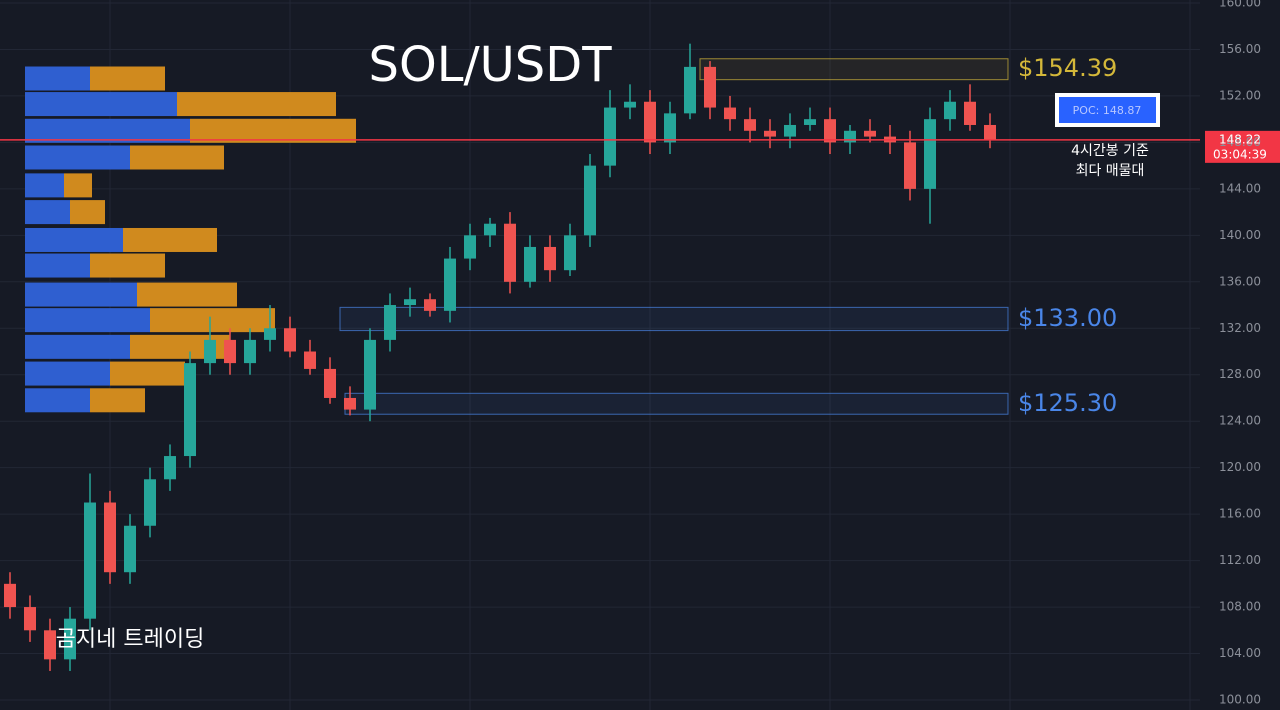 The height and width of the screenshot is (710, 1280). I want to click on price-tag-countdown: 03:04:39, so click(1240, 154).